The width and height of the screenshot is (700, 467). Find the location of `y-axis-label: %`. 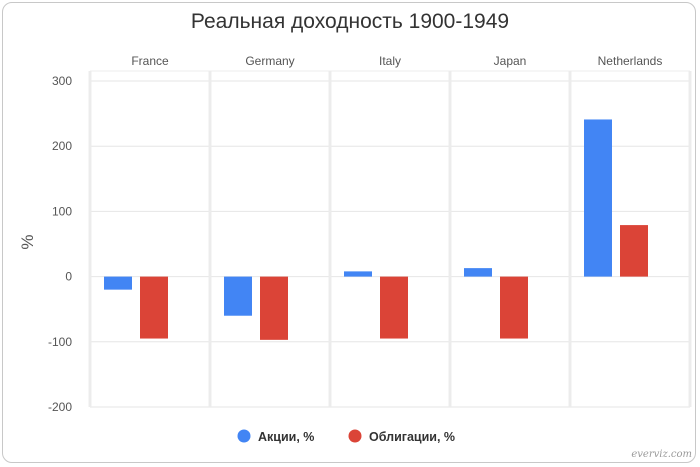

y-axis-label: % is located at coordinates (27, 241).